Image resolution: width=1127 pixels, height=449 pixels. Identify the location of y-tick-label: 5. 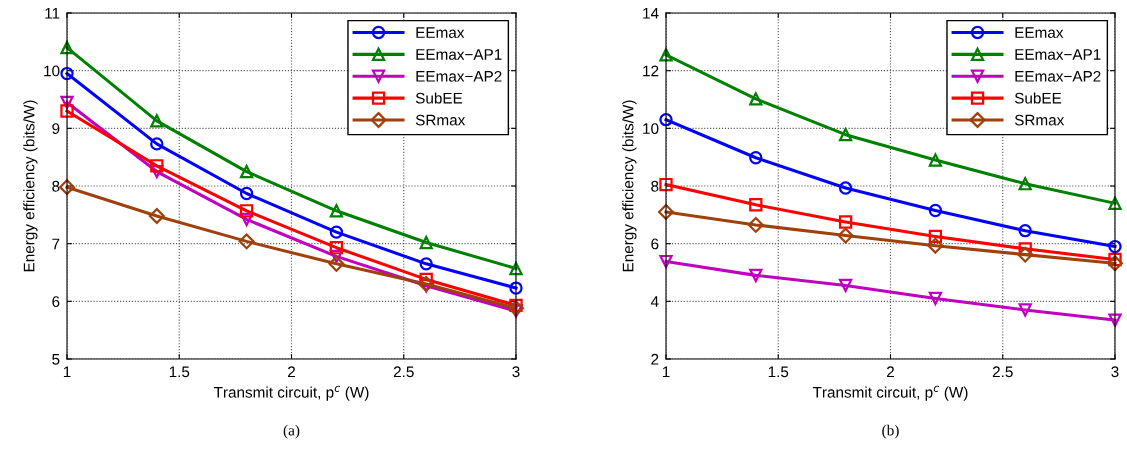
(56, 359).